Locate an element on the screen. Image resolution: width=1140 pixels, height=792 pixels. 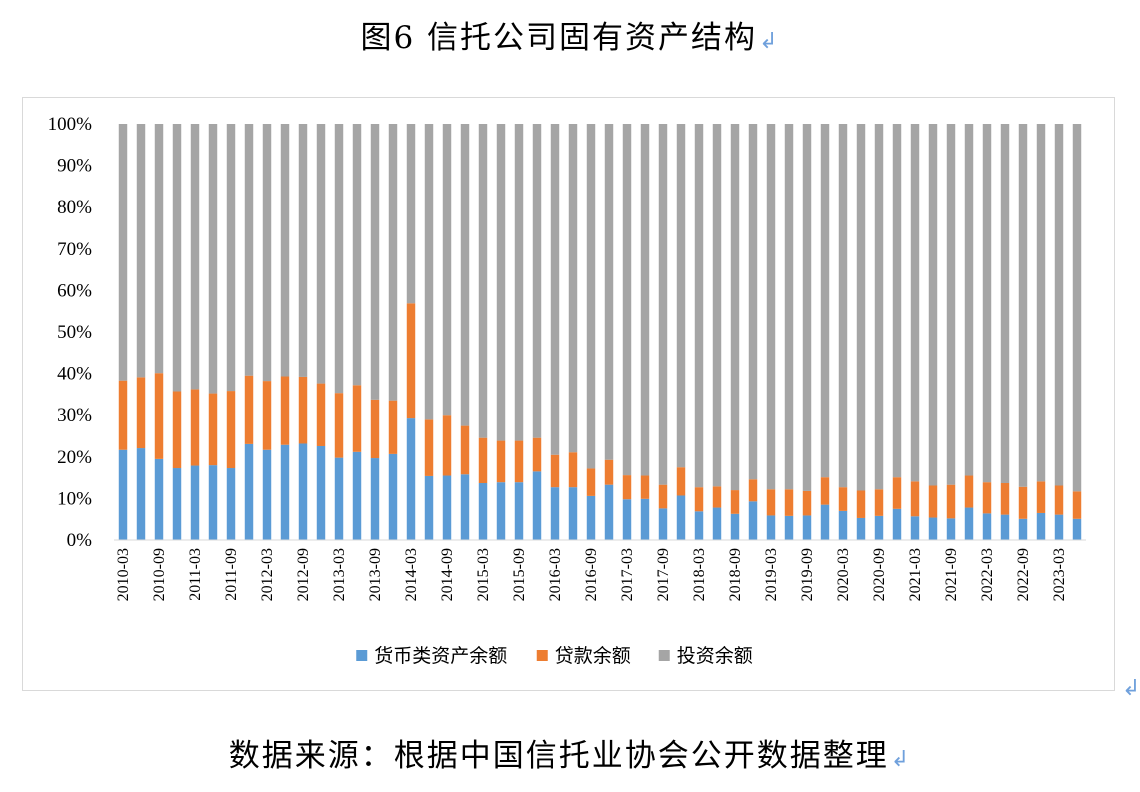
y-tick-label: 80% is located at coordinates (74, 207).